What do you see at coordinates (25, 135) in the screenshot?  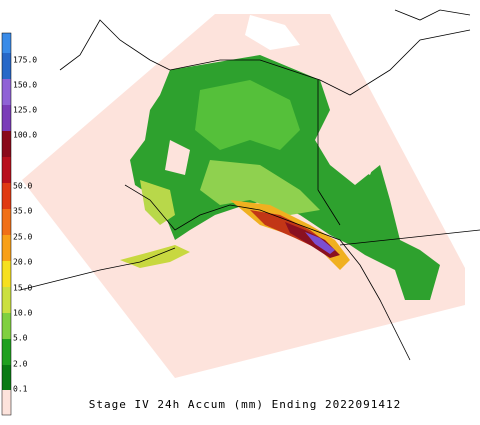 I see `legend-label: 100.0` at bounding box center [25, 135].